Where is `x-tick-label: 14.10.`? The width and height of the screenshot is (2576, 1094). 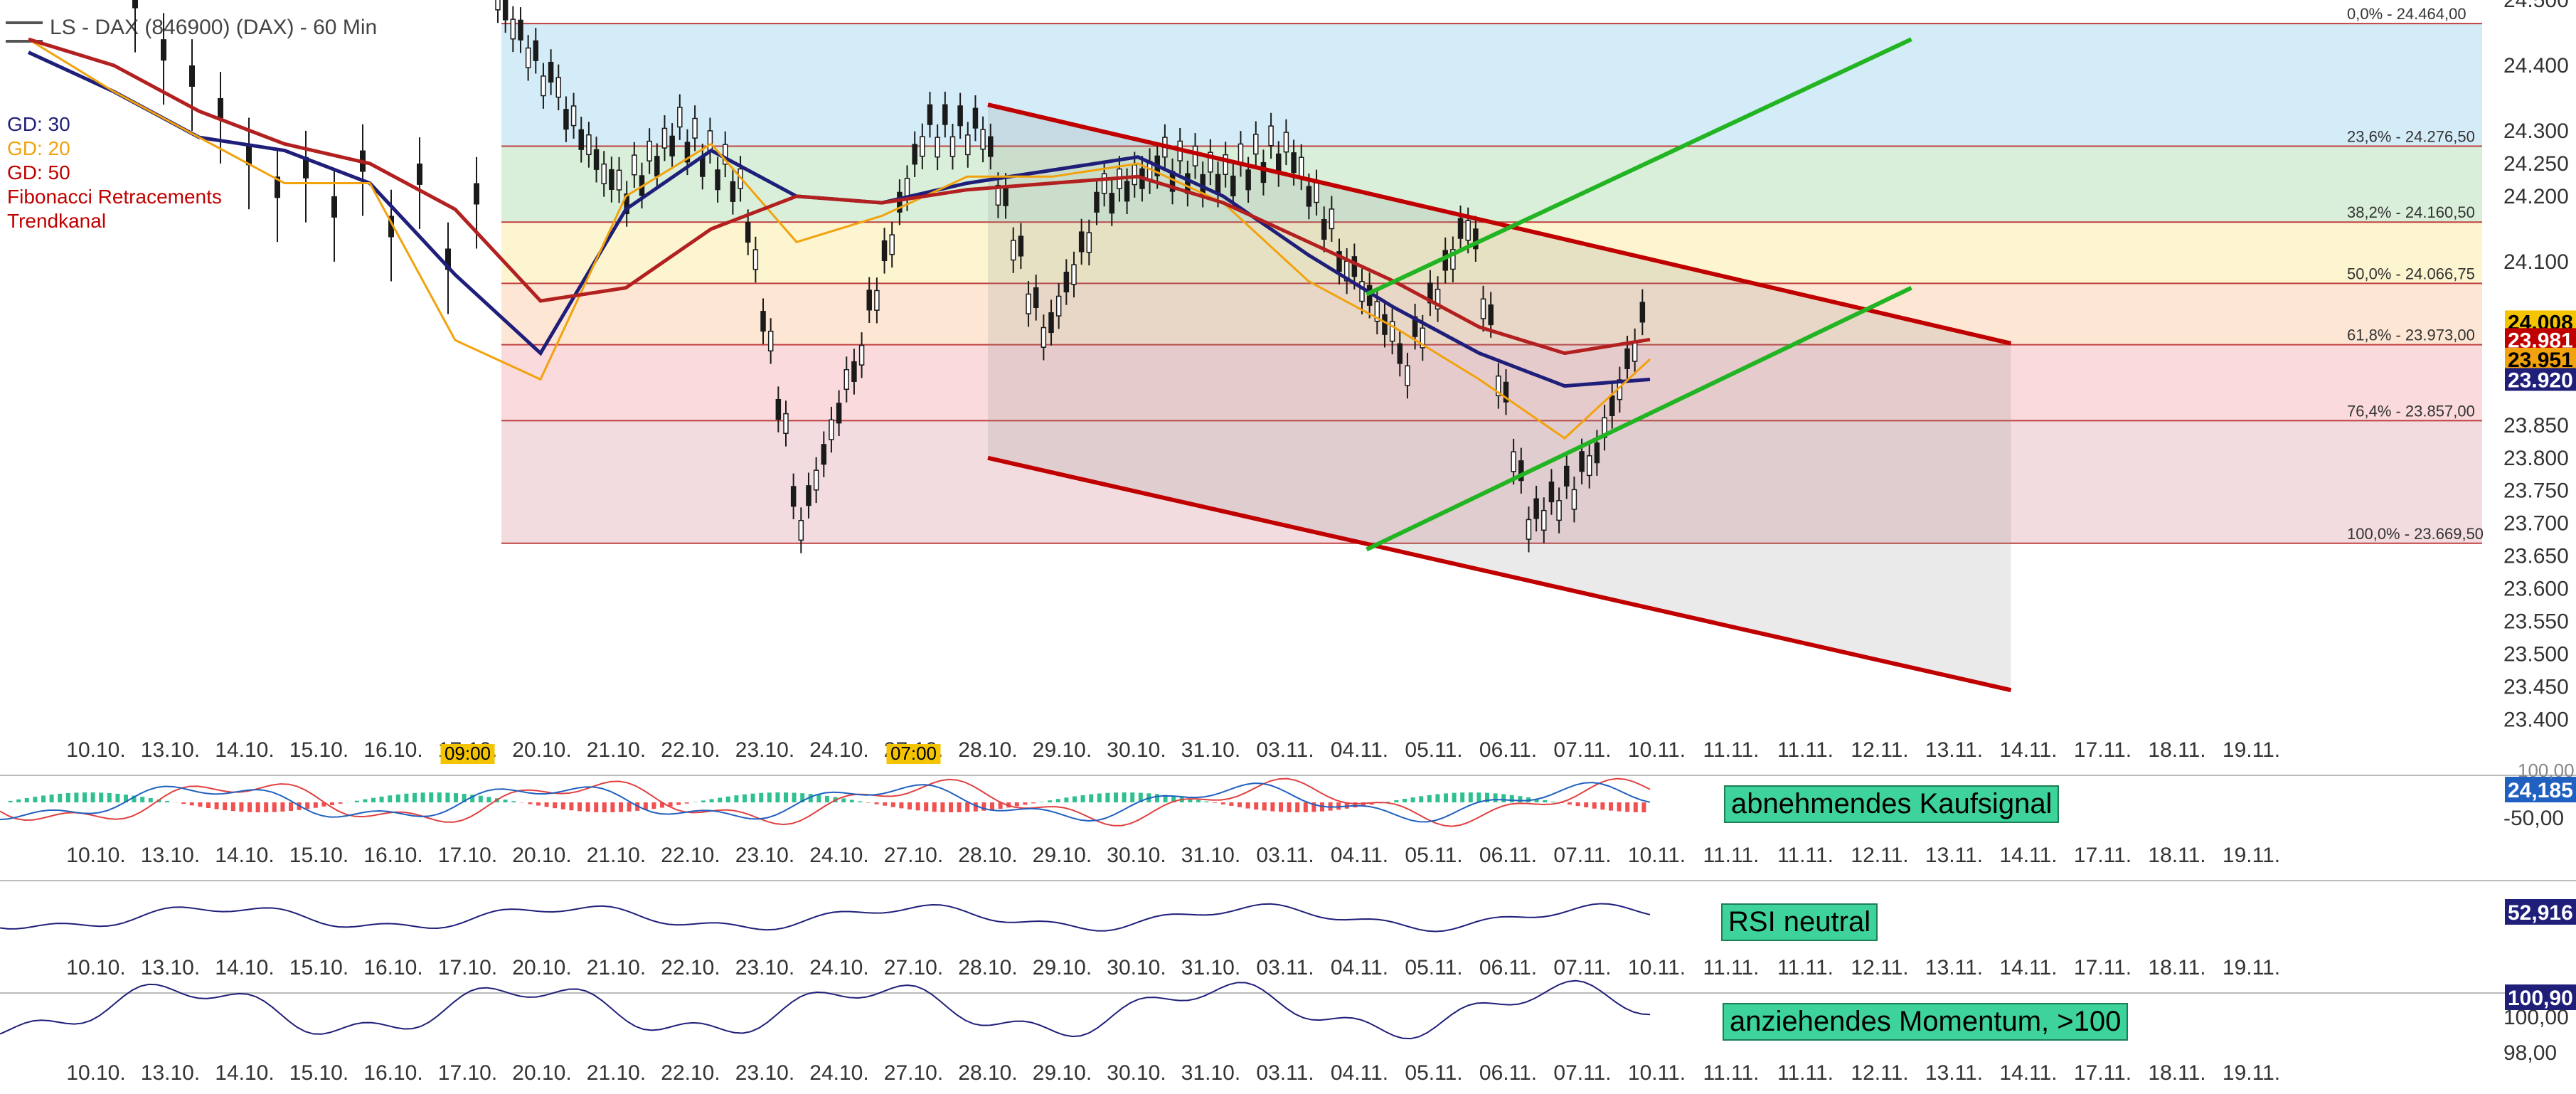 x-tick-label: 14.10. is located at coordinates (244, 750).